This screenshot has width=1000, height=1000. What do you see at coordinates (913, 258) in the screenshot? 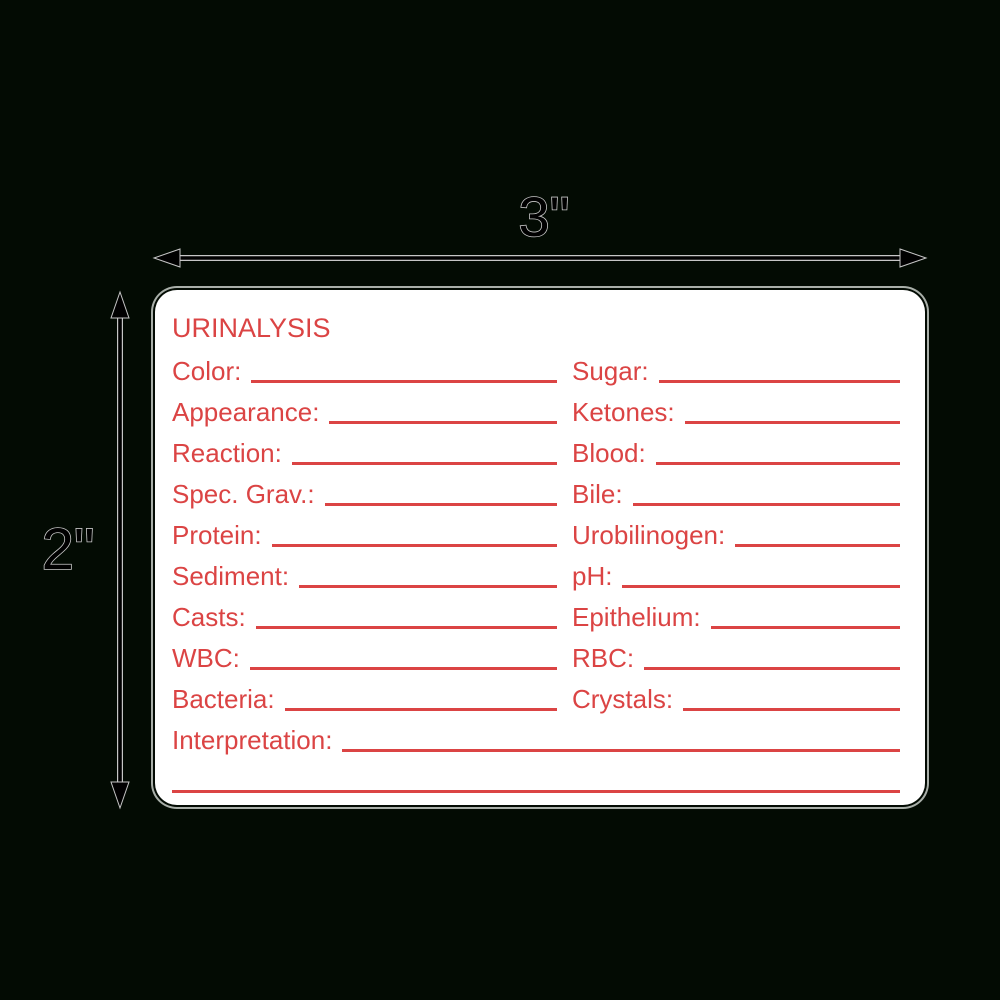
I see `width-arrow-right-head-icon` at bounding box center [913, 258].